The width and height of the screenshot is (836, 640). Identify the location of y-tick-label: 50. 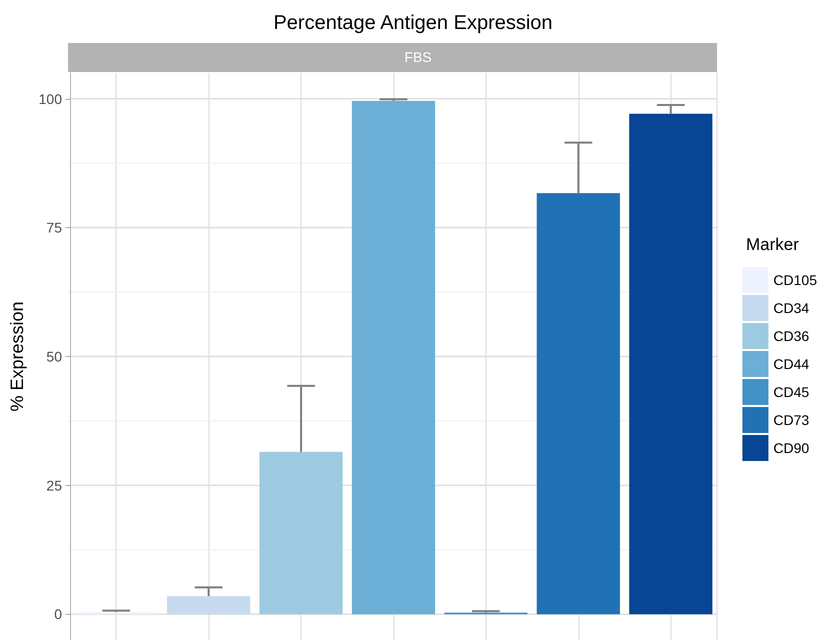
(54, 356).